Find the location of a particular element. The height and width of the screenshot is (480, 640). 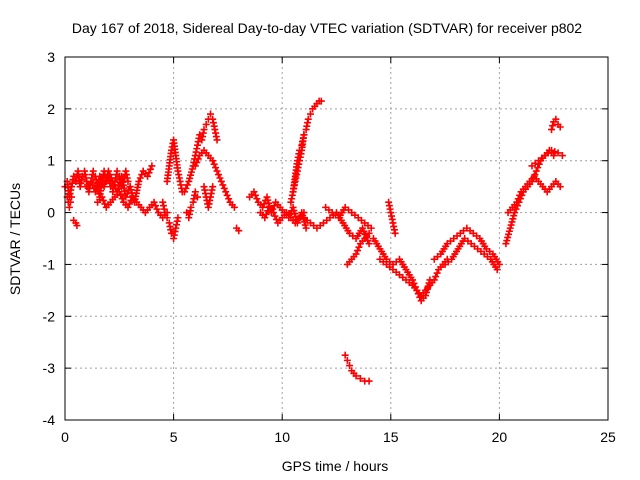

series-start-dip is located at coordinates (69, 202).